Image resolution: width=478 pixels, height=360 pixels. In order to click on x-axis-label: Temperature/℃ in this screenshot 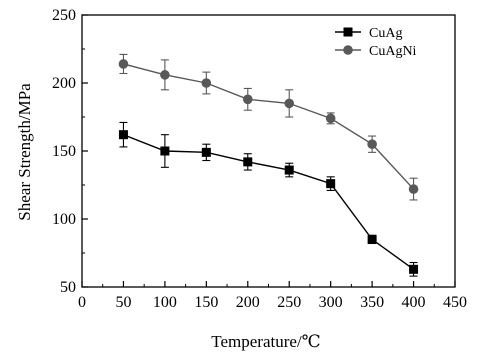, I will do `click(265, 341)`.